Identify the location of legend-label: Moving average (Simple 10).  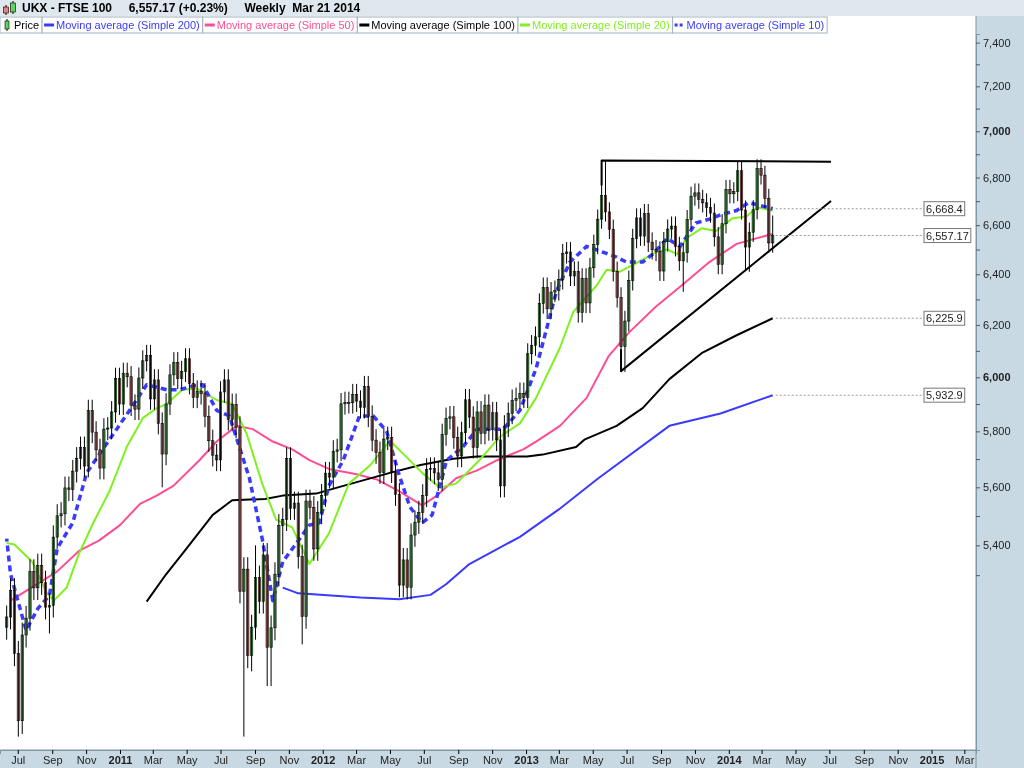
(755, 25).